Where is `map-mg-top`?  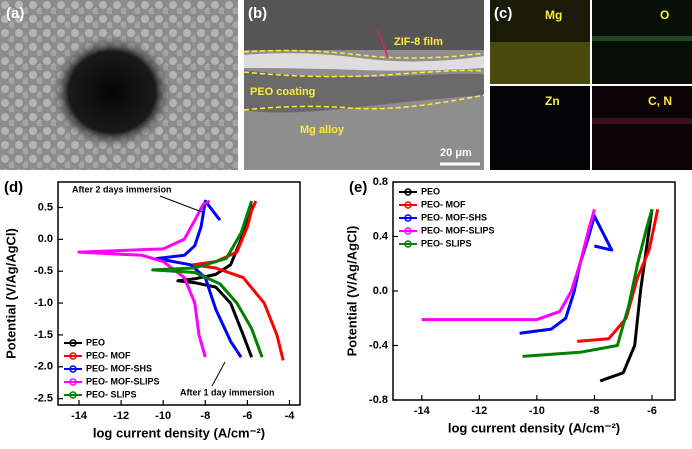
map-mg-top is located at coordinates (540, 21).